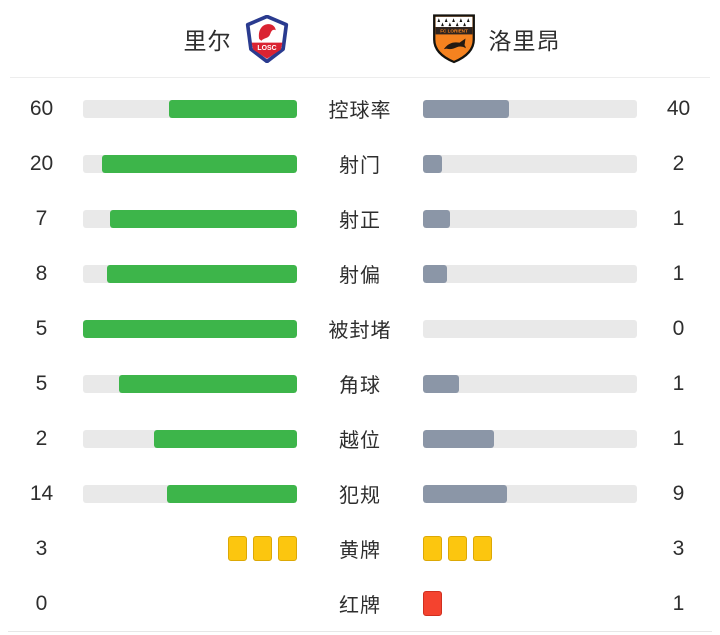  I want to click on stat-row: 7 射正 1, so click(360, 218).